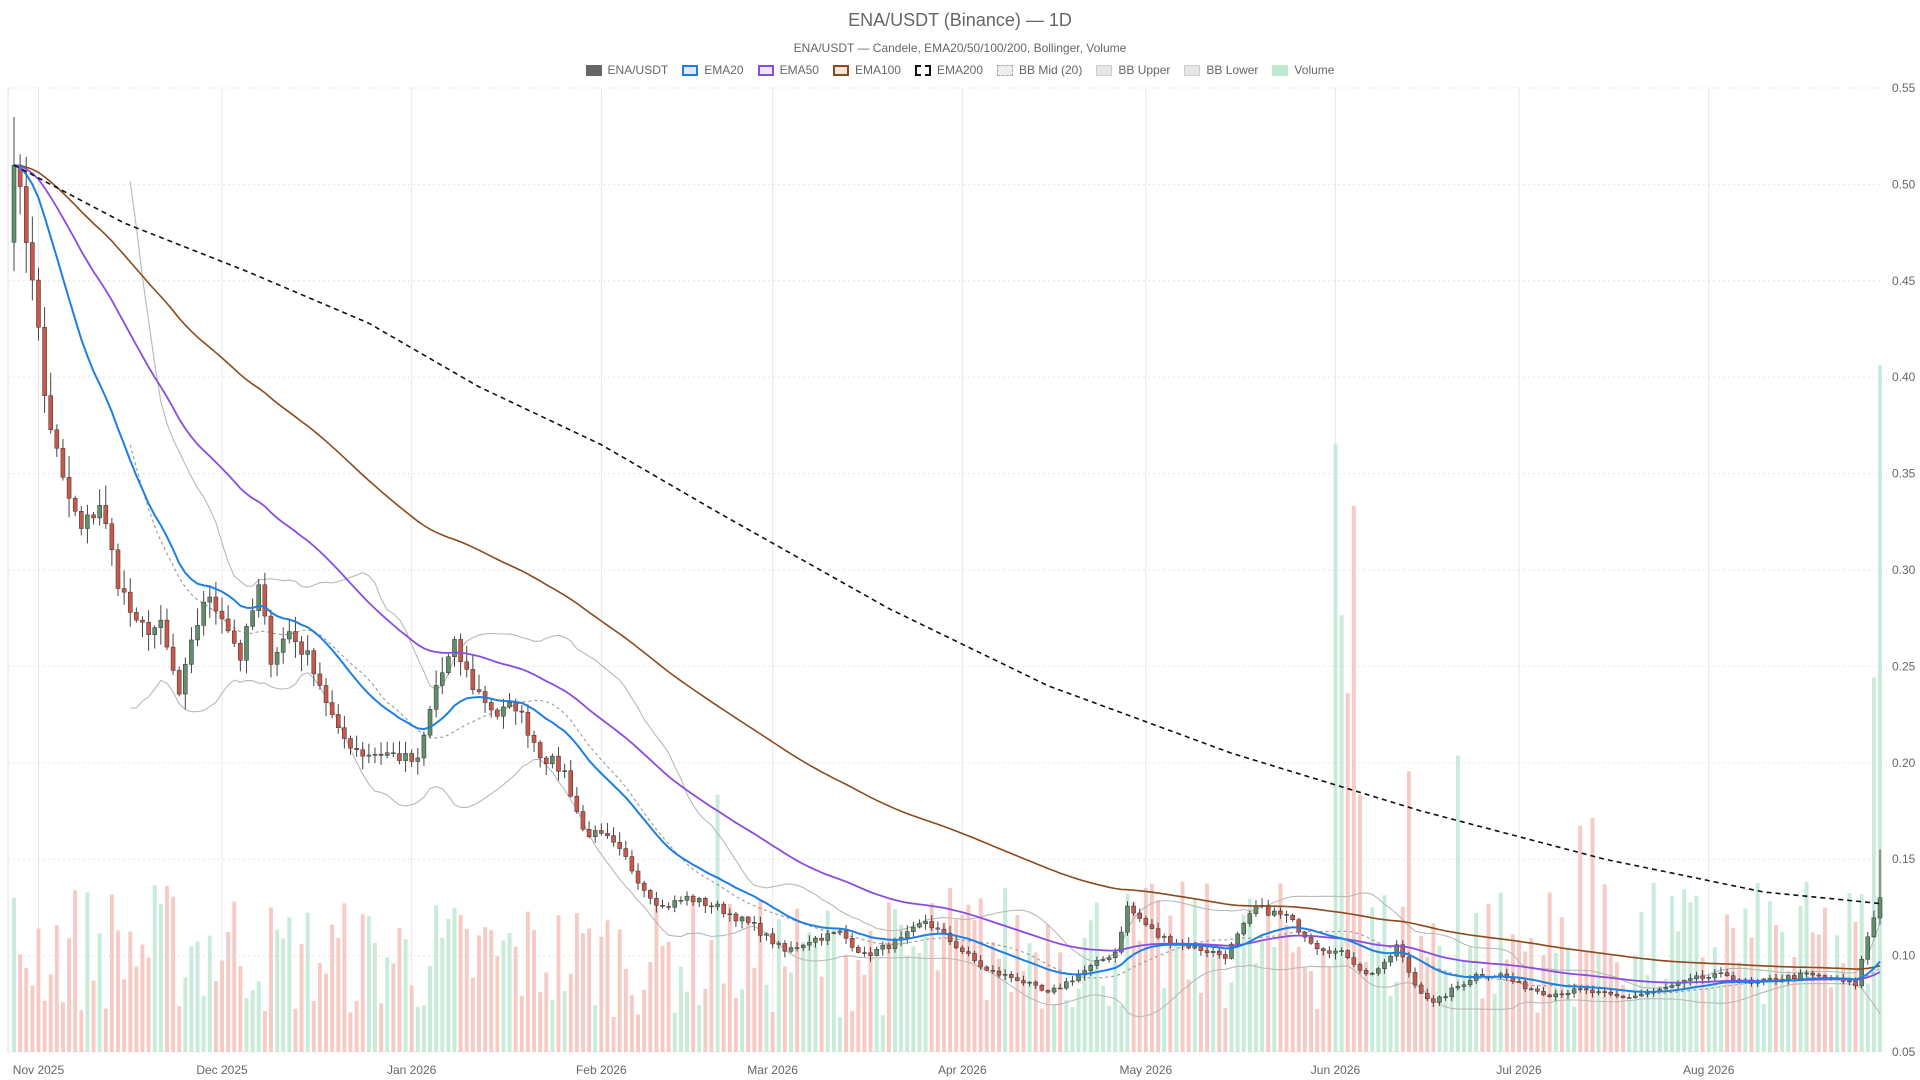 The image size is (1920, 1080). Describe the element at coordinates (1145, 1070) in the screenshot. I see `x-tick-label: May 2026` at that location.